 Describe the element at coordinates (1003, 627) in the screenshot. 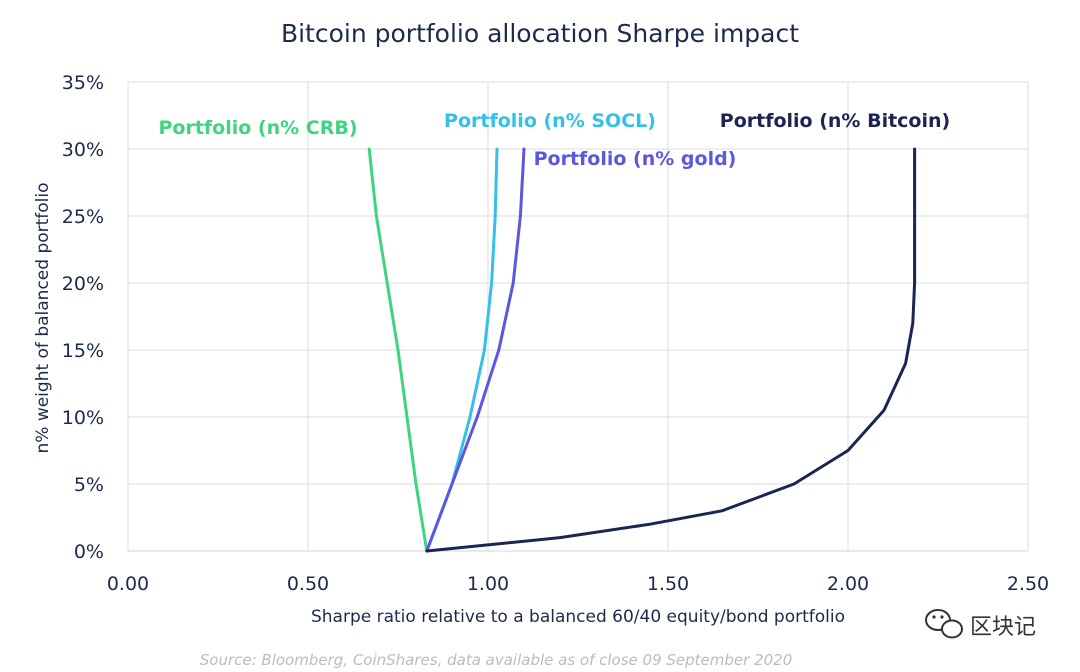

I see `watermark-text: 区块记` at that location.